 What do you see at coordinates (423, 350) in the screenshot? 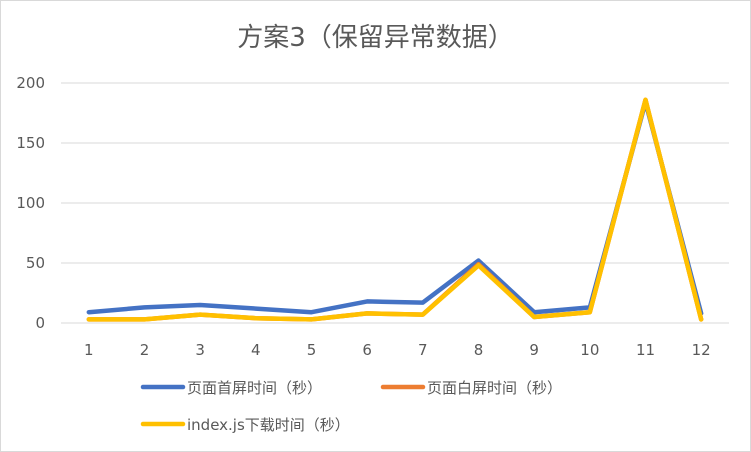
I see `x-tick-label: 7` at bounding box center [423, 350].